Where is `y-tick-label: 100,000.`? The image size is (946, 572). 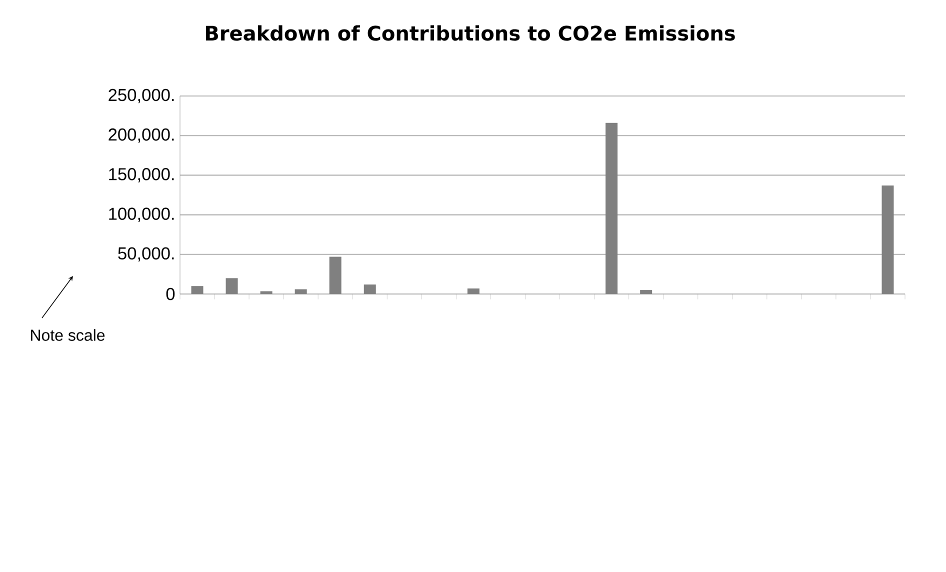 y-tick-label: 100,000. is located at coordinates (141, 215).